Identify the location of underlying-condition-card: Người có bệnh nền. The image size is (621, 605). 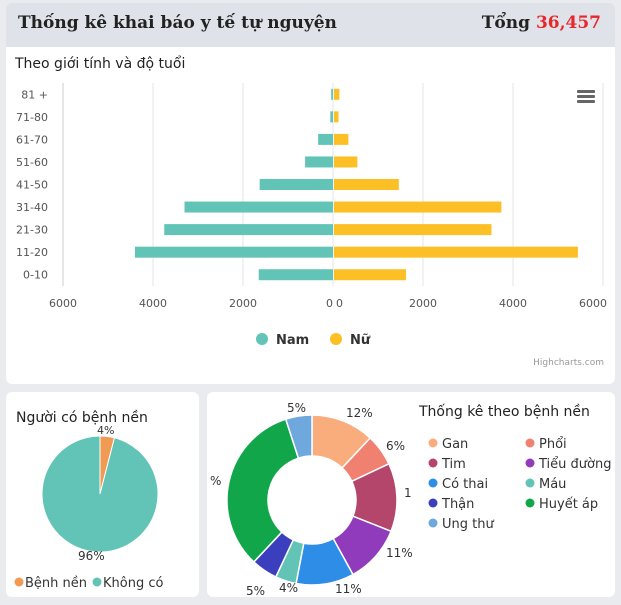
(102, 494).